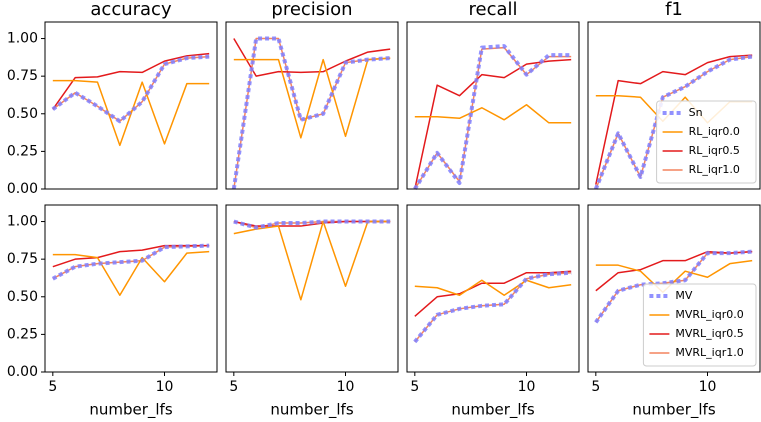 This screenshot has height=422, width=761. What do you see at coordinates (311, 10) in the screenshot?
I see `panel-title: precision` at bounding box center [311, 10].